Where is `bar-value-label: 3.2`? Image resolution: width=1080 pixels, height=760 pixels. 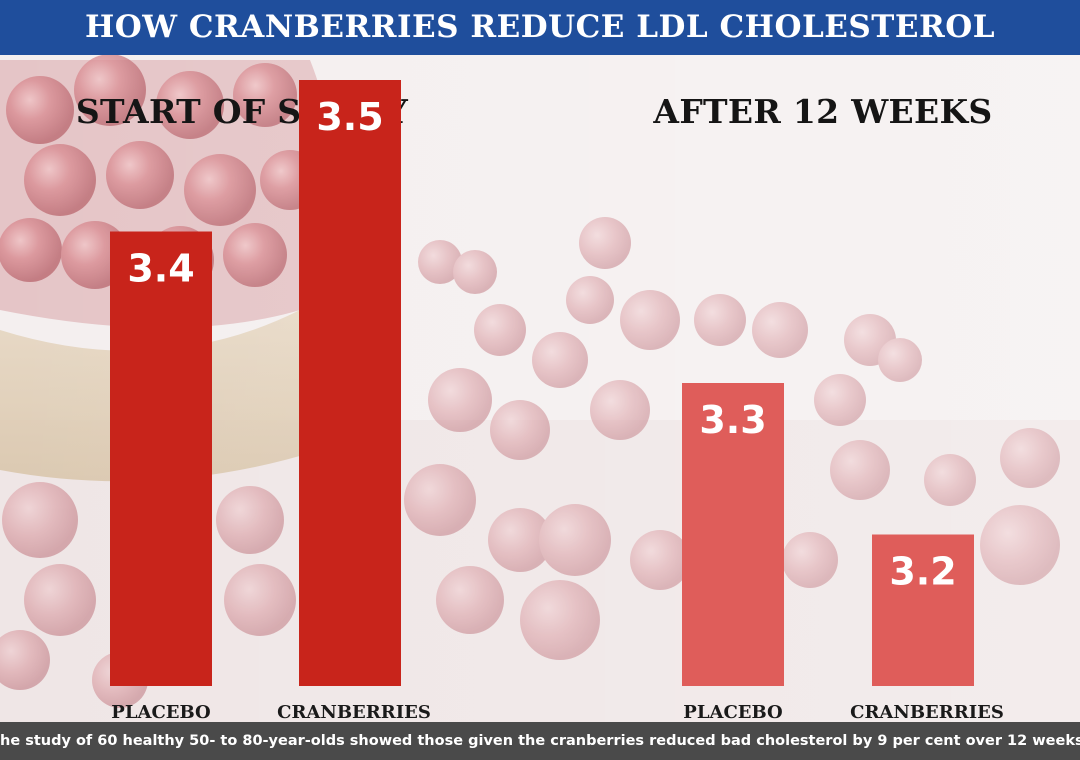
bar-value-label: 3.2 is located at coordinates (922, 572).